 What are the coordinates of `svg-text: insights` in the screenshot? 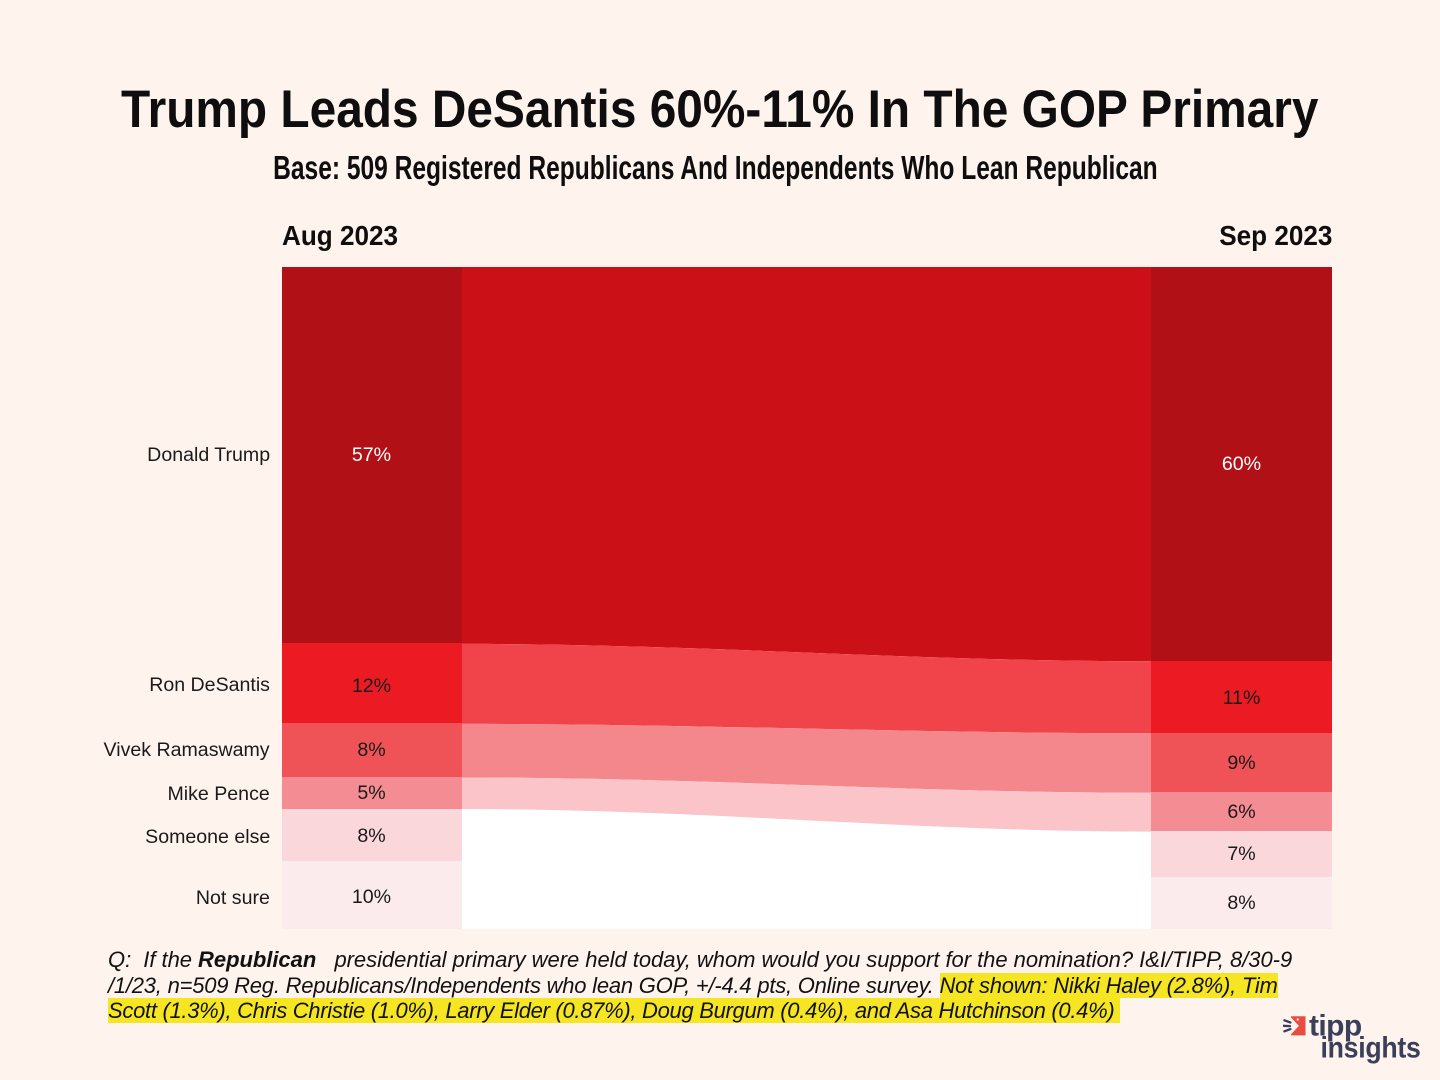 It's located at (1371, 1048).